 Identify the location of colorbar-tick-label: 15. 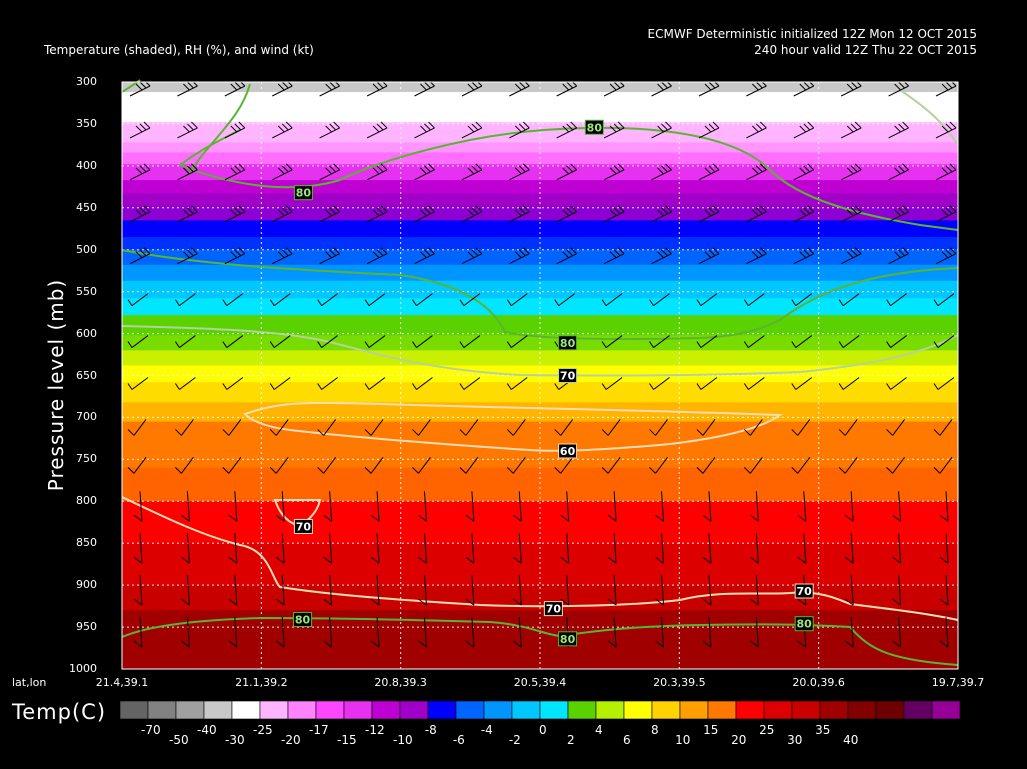
(711, 730).